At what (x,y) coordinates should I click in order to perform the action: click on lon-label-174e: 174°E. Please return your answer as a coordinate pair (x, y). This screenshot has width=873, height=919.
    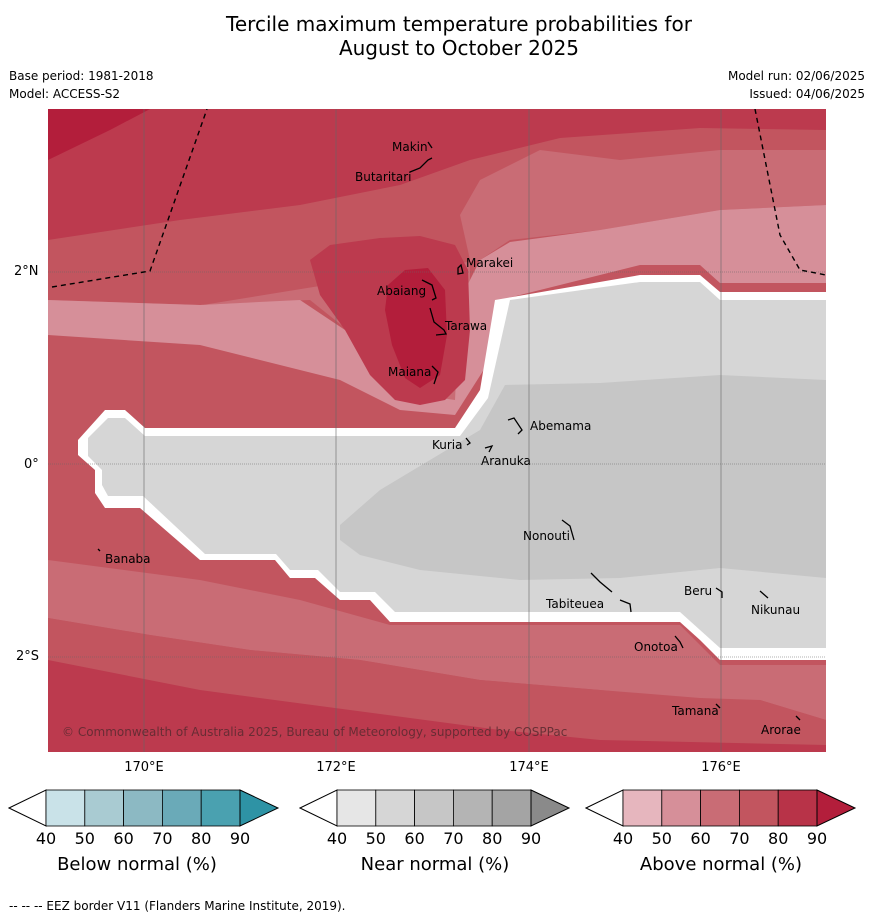
    Looking at the image, I should click on (529, 767).